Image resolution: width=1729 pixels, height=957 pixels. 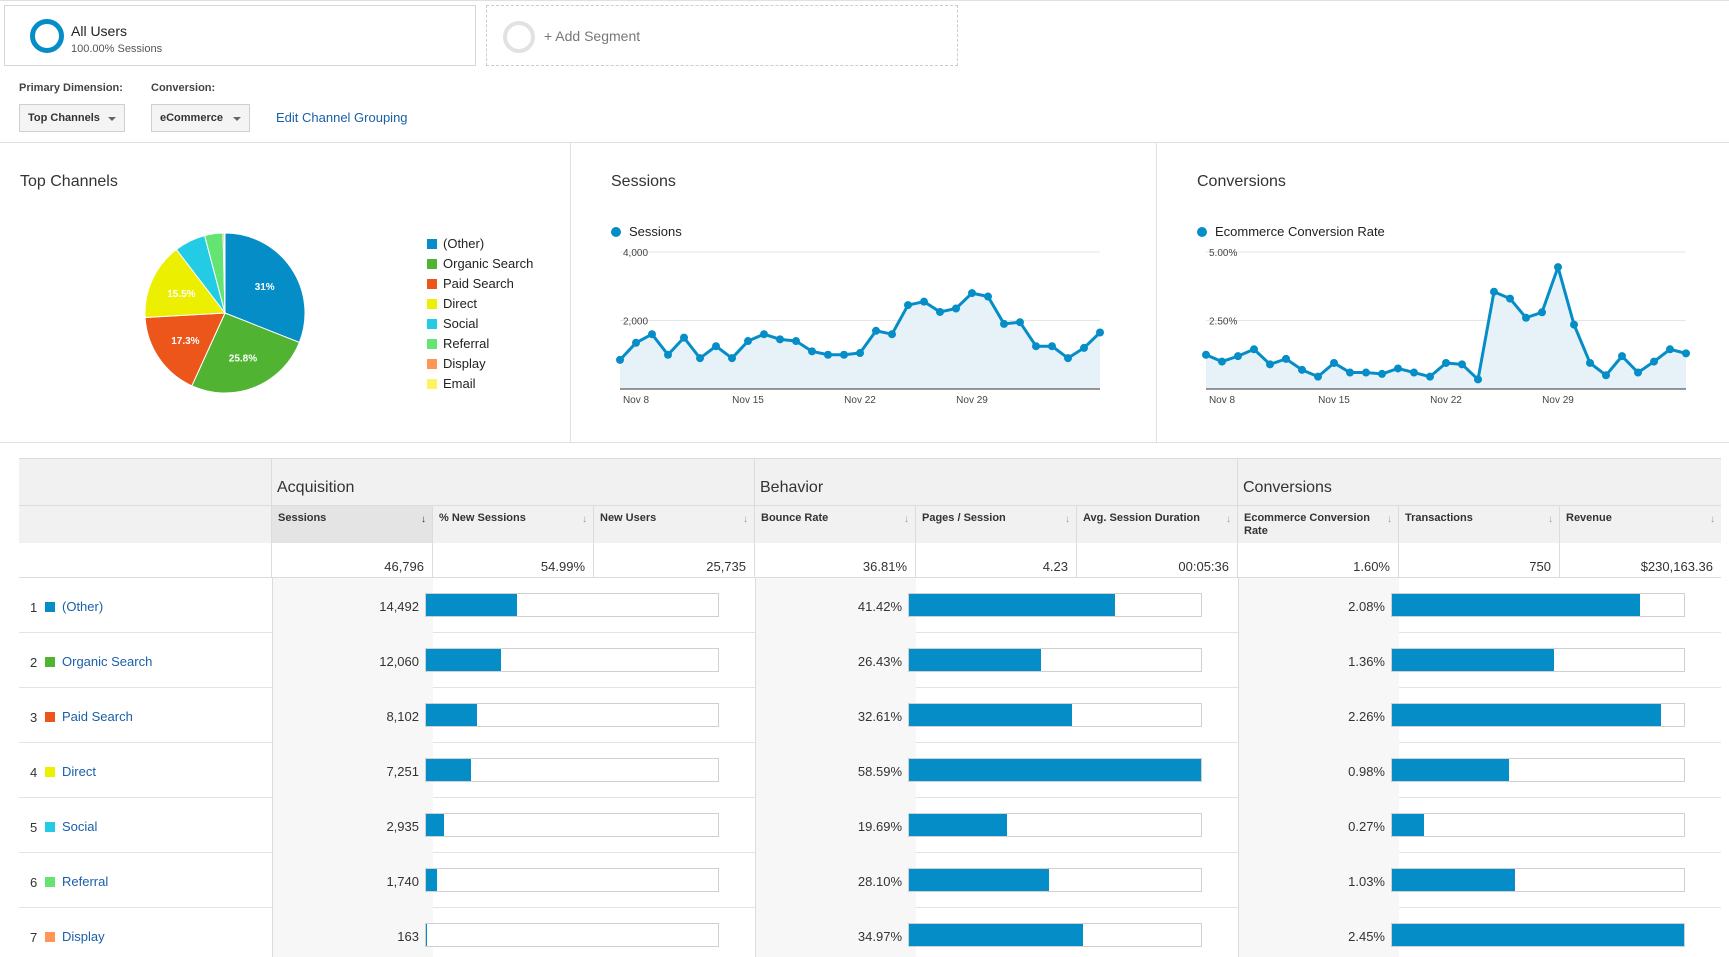 I want to click on legend-item: Direct, so click(x=452, y=303).